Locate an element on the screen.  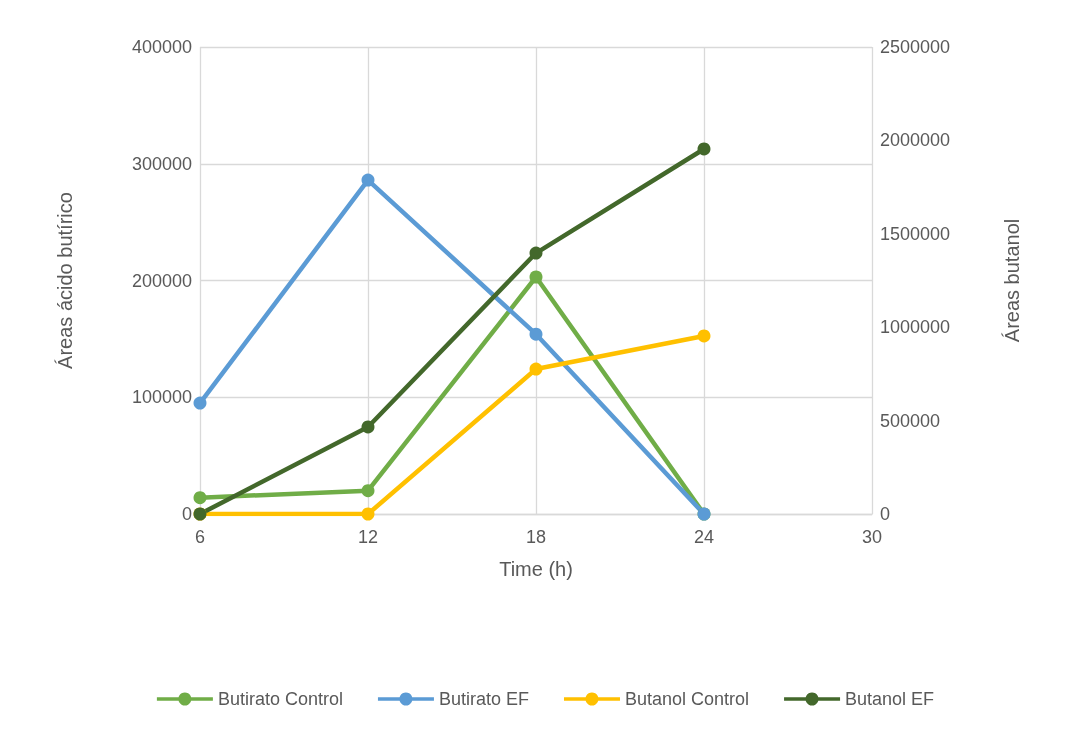
legend-label: Butirato EF is located at coordinates (483, 699).